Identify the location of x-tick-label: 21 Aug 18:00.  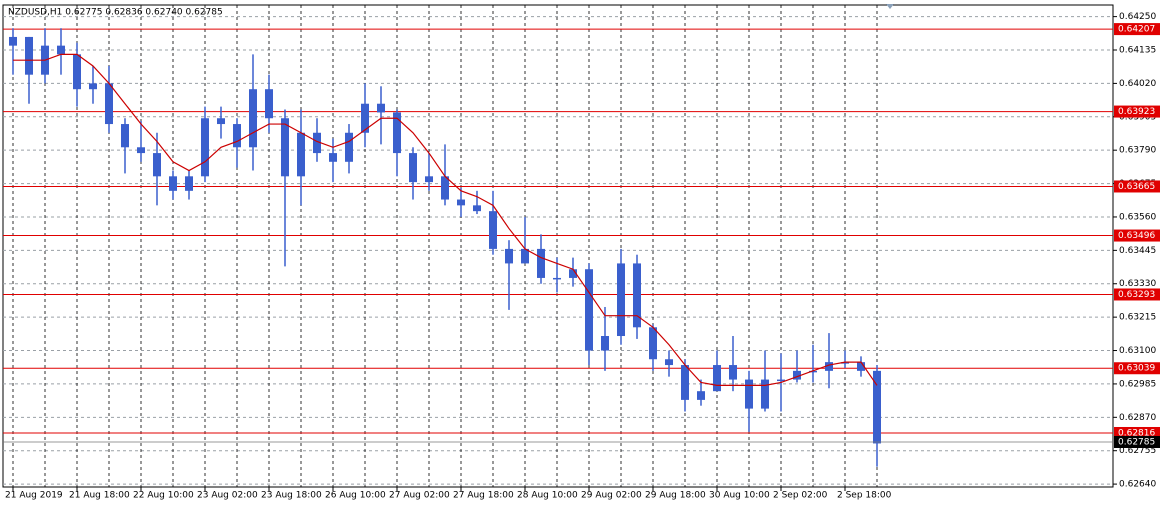
(99, 496).